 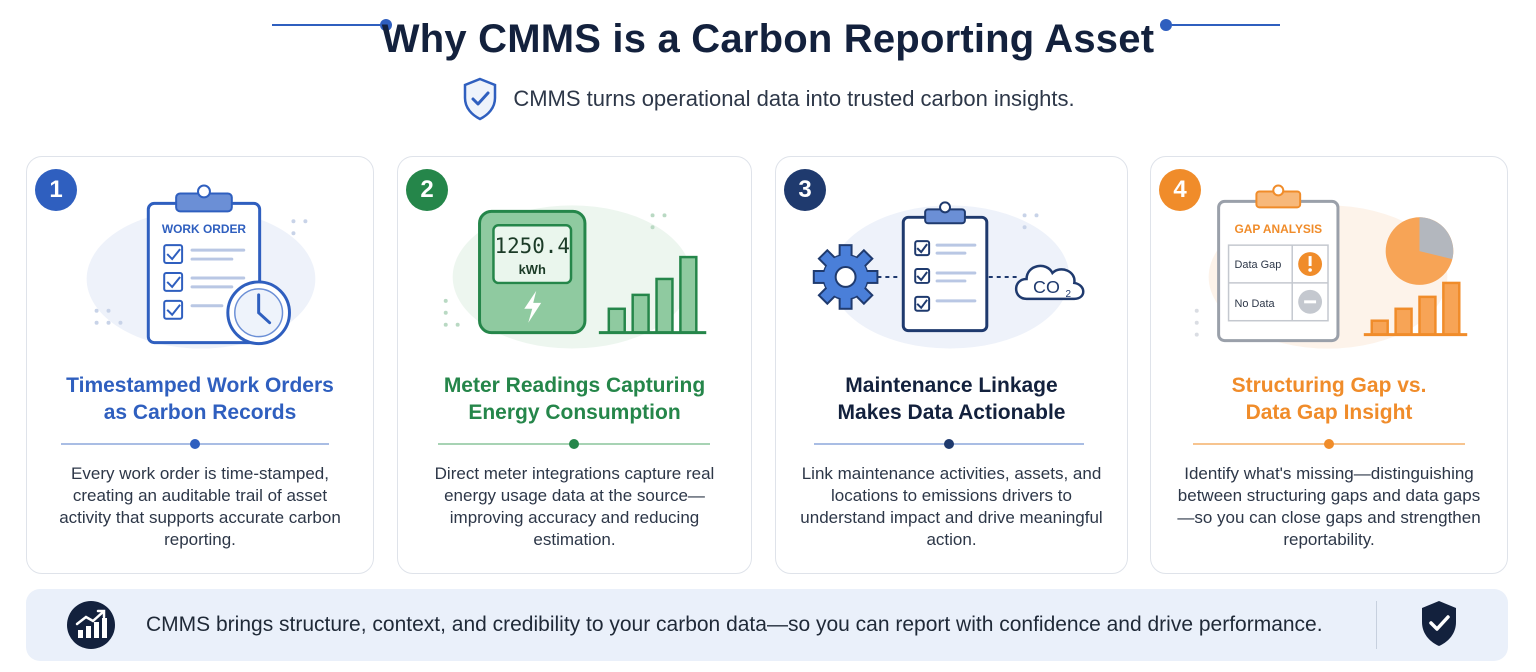 I want to click on page-title: Why CMMS is a Carbon Reporting Asset, so click(x=768, y=38).